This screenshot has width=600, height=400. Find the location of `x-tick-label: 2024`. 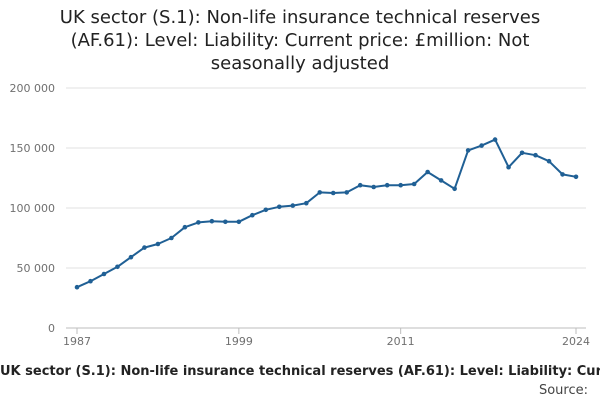

x-tick-label: 2024 is located at coordinates (576, 341).